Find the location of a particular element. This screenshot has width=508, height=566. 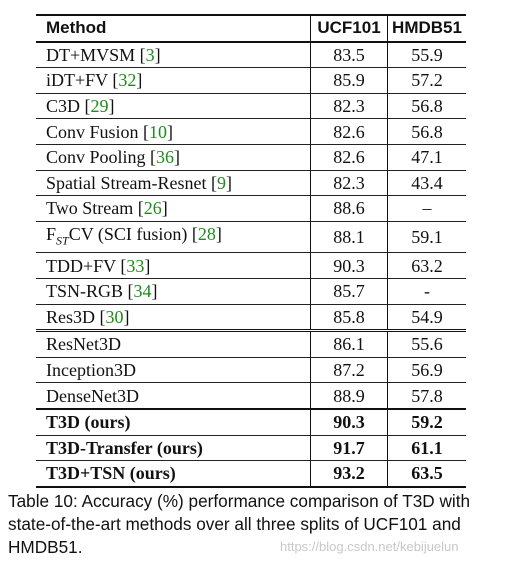

hmdb51-value: 57.2 is located at coordinates (426, 80).